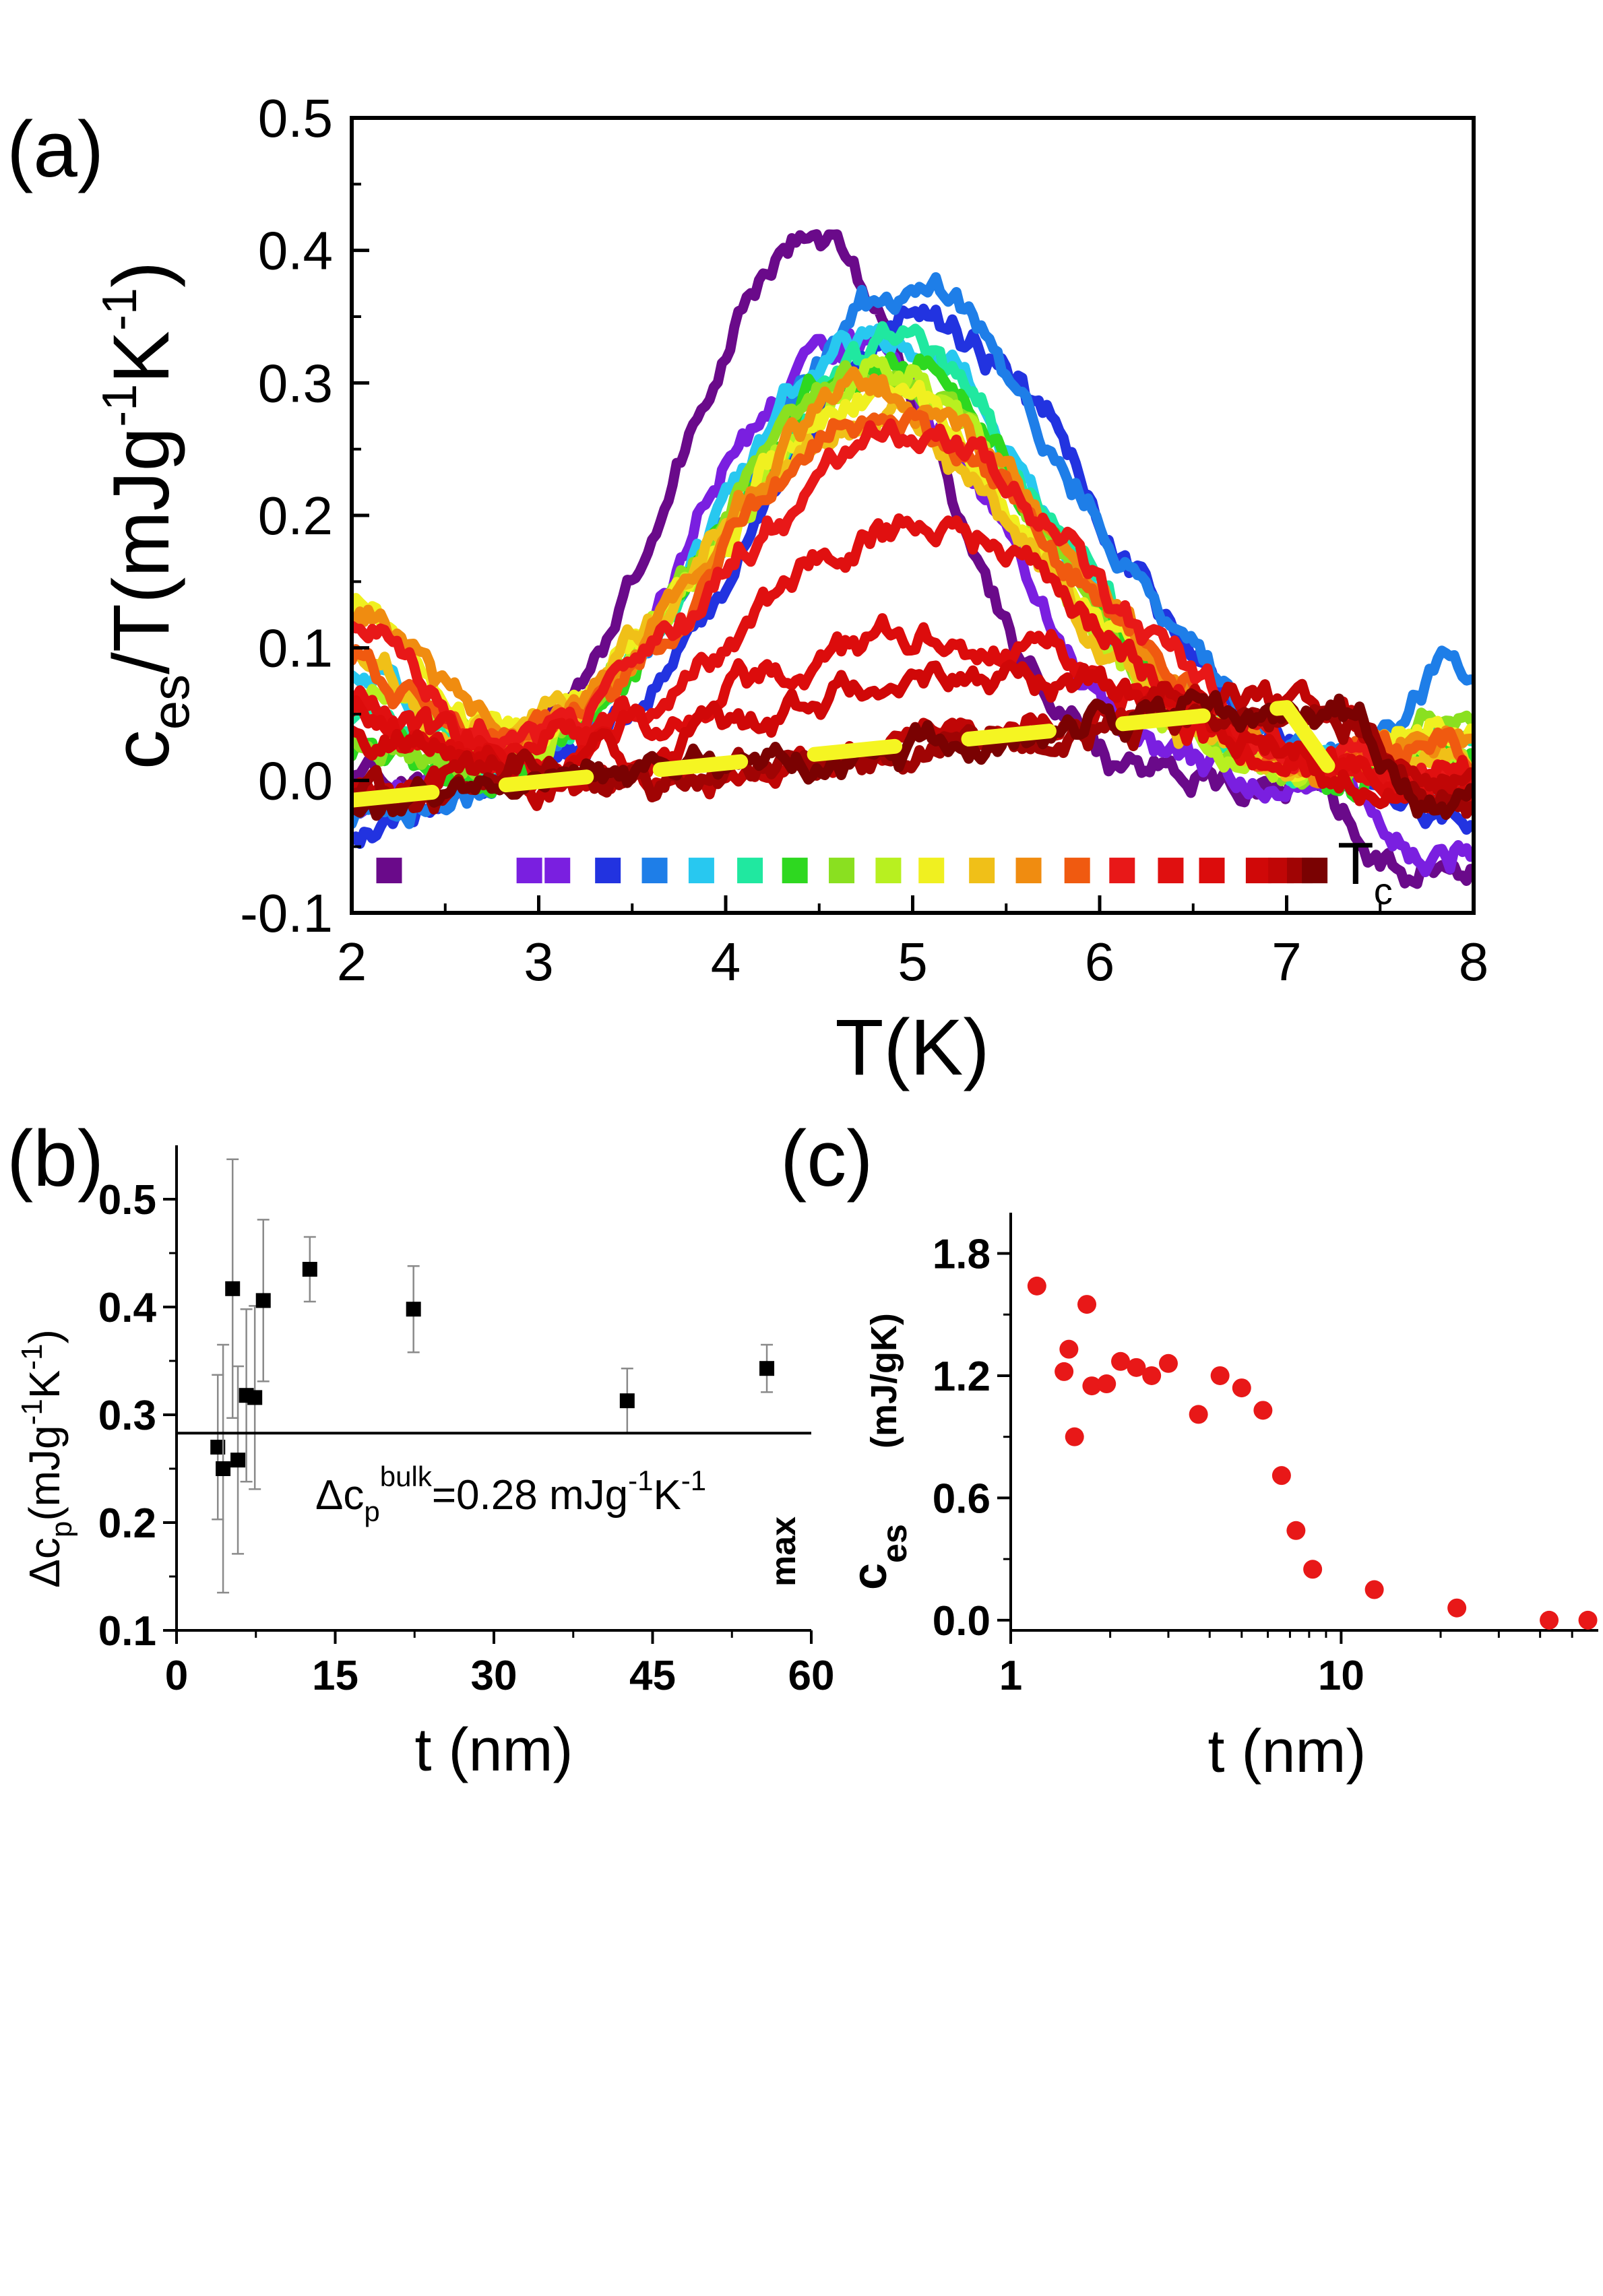  Describe the element at coordinates (127, 1416) in the screenshot. I see `b-ytick-label: 0.3` at that location.